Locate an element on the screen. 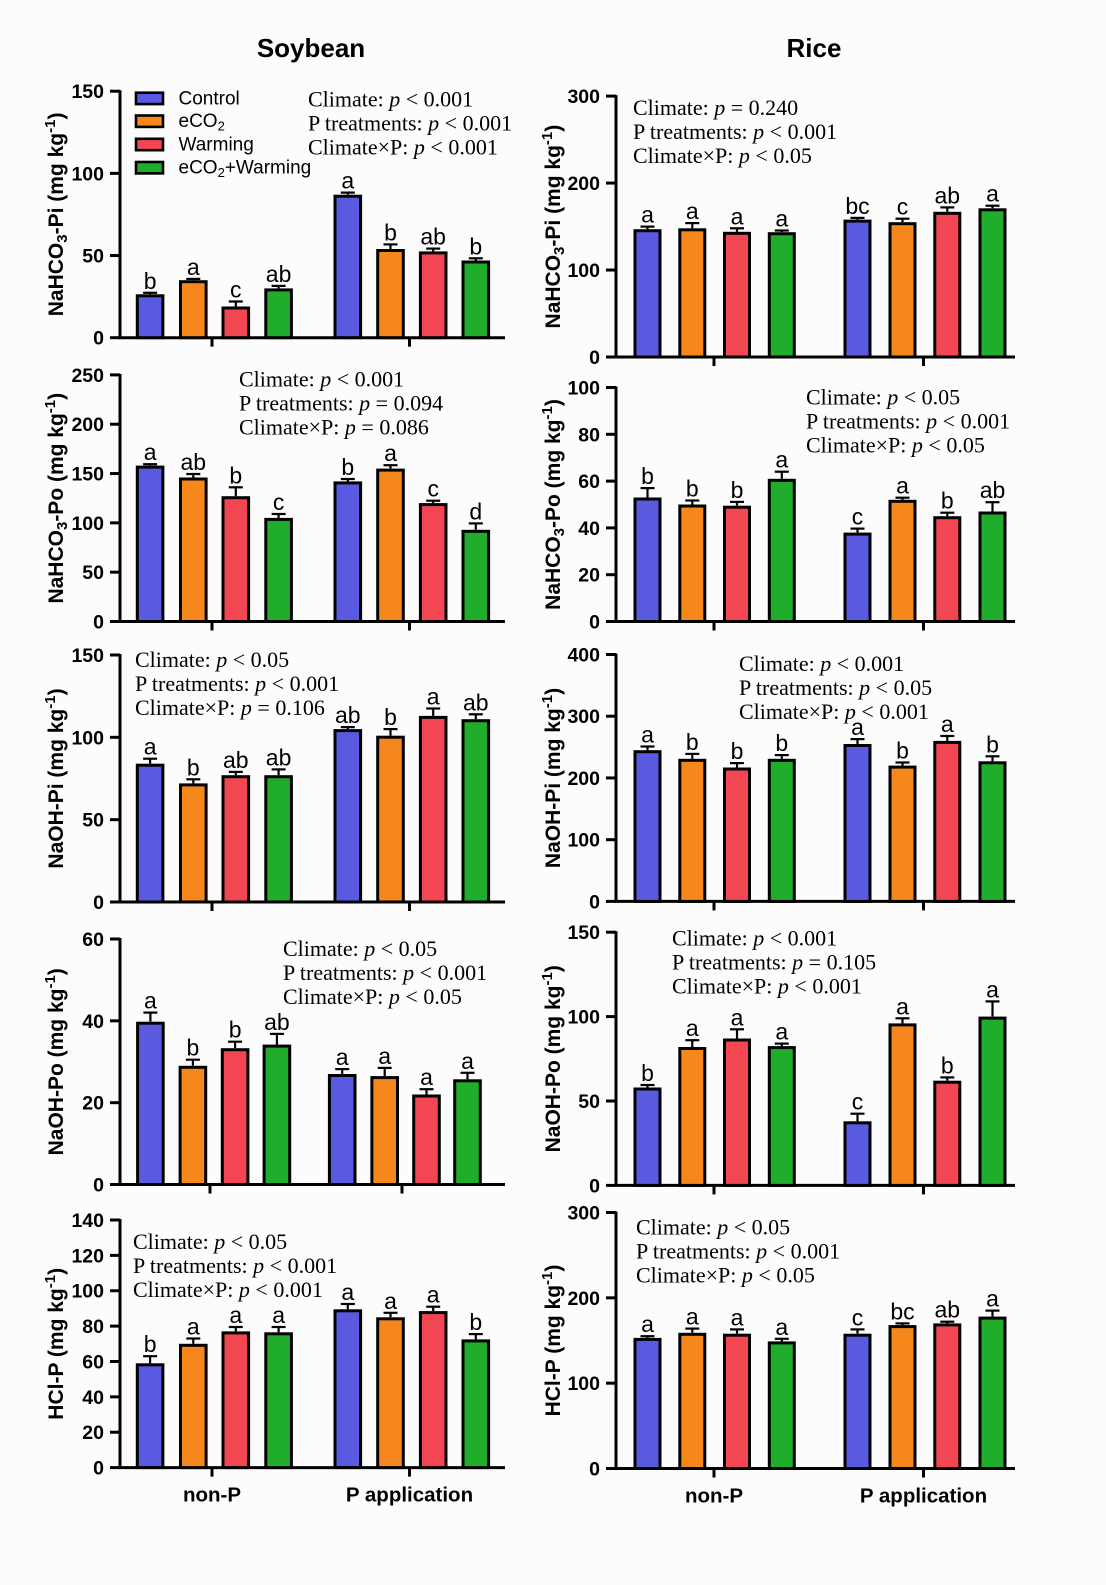 The height and width of the screenshot is (1585, 1106). svg-text: Climate×P: p < 0.05 is located at coordinates (372, 996).